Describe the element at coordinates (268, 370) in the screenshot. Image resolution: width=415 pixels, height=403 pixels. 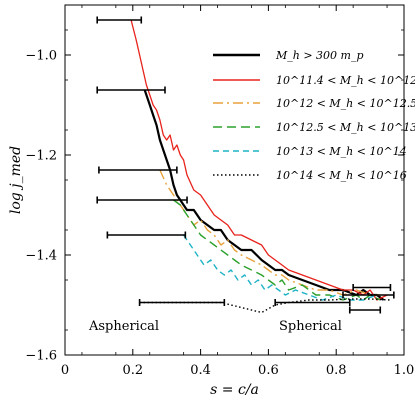
I see `x-tick-label: 0.6` at that location.